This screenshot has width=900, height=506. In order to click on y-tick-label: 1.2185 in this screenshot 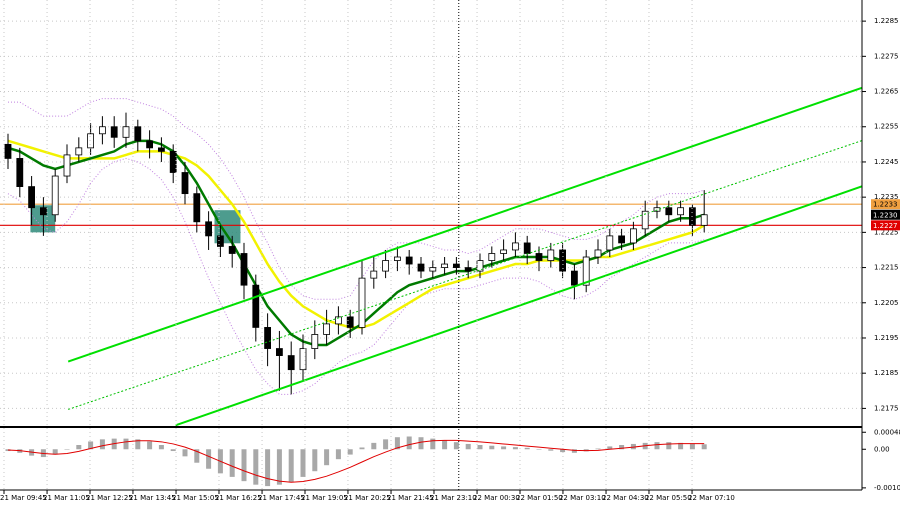, I will do `click(886, 373)`.